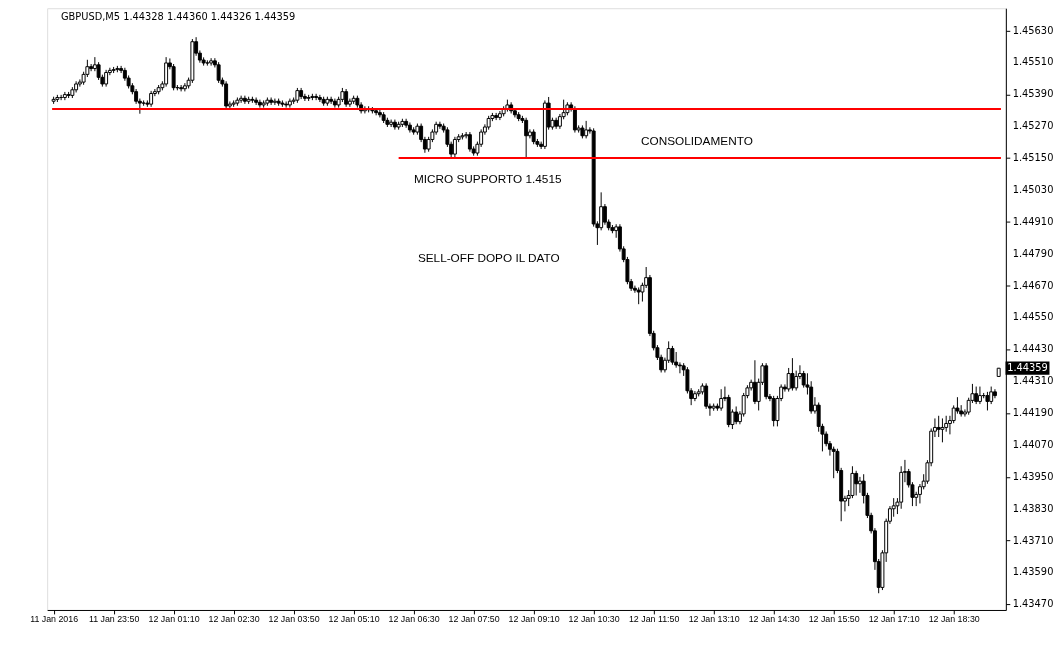  I want to click on y-tick-label: 1.43470, so click(1033, 604).